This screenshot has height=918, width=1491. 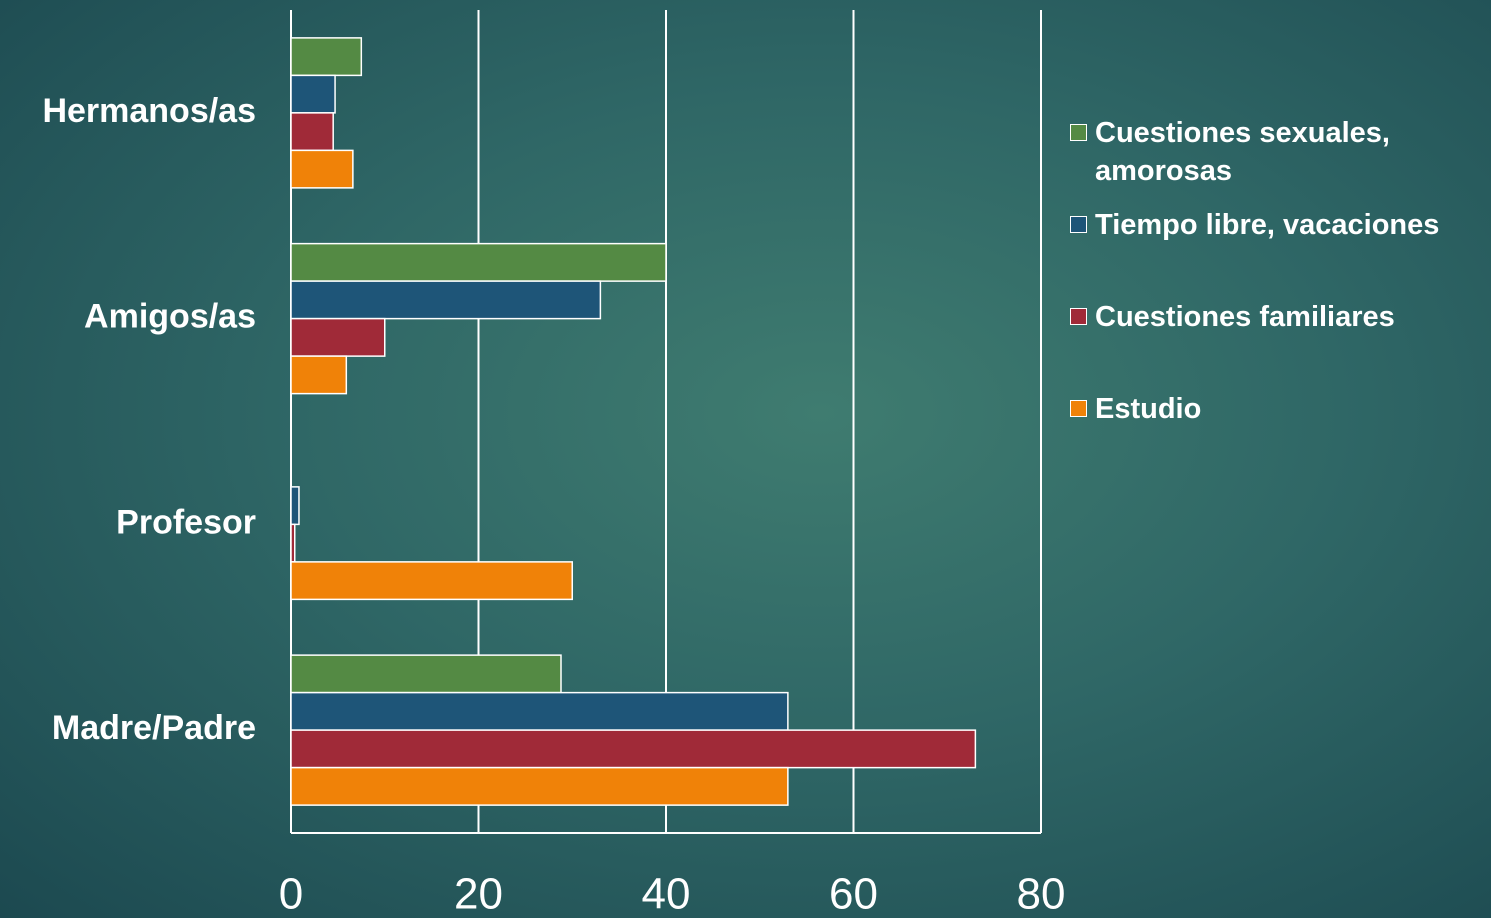 I want to click on legend-label: Estudio, so click(x=1148, y=409).